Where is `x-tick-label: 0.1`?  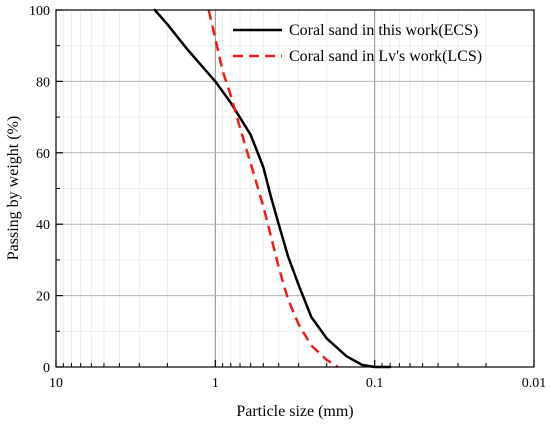
x-tick-label: 0.1 is located at coordinates (375, 383).